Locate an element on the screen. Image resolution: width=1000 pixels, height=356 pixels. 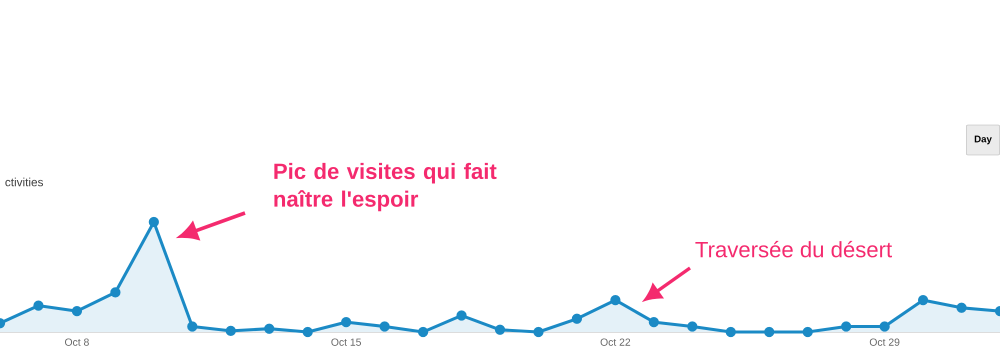
annotation: Traversée du désert is located at coordinates (793, 249).